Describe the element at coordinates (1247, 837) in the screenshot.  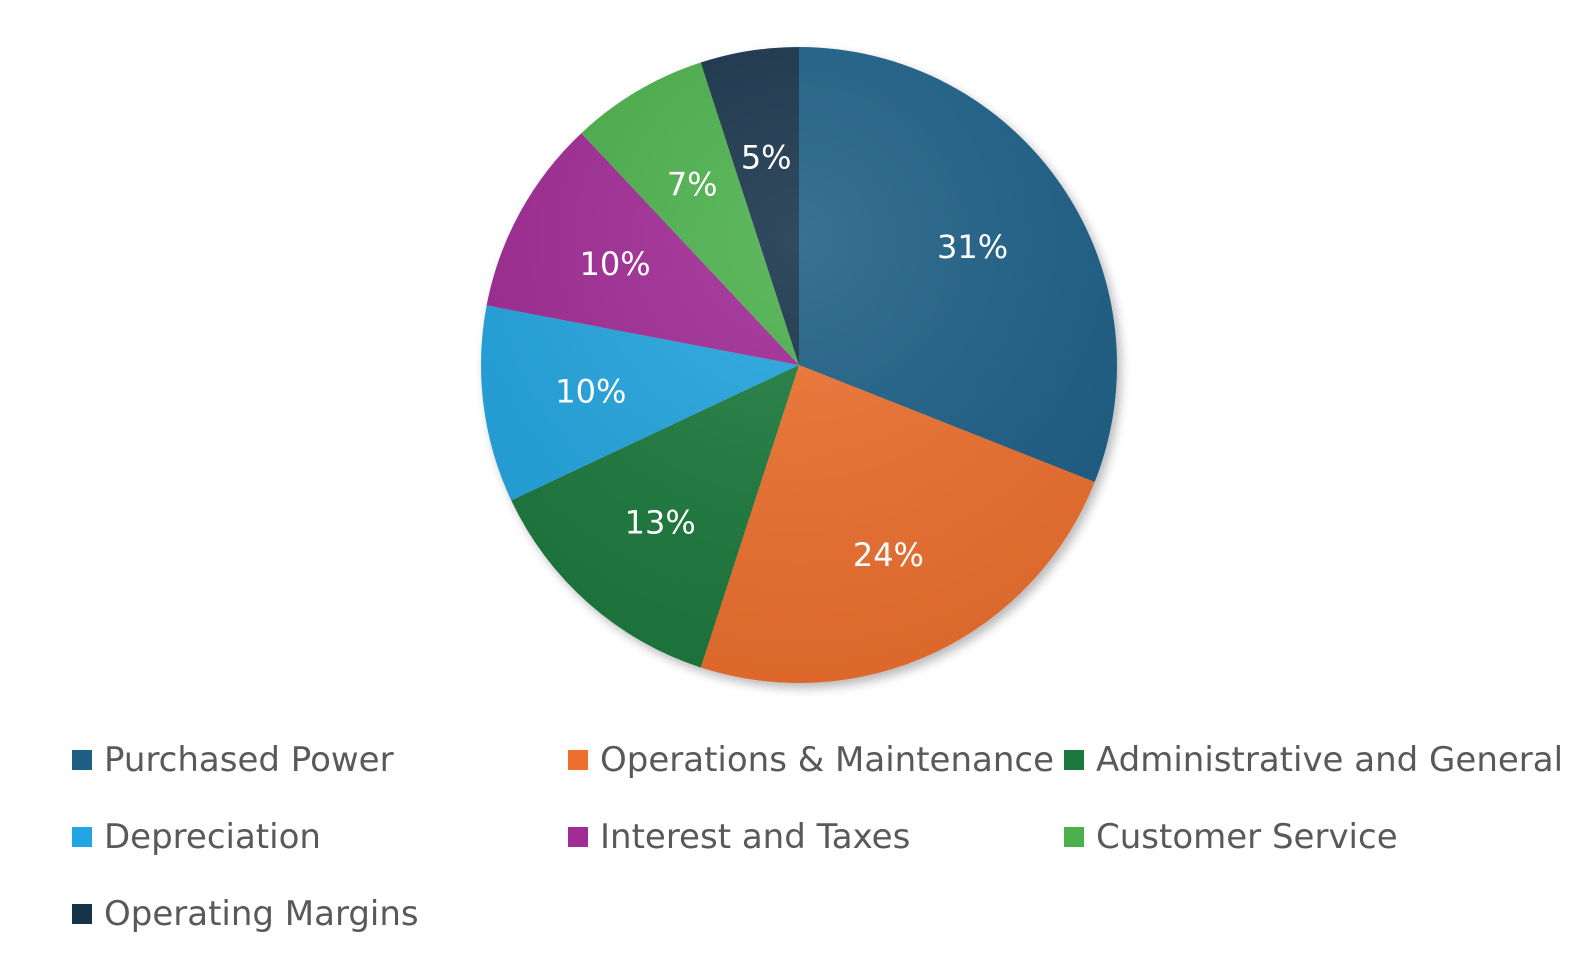
I see `legend-label: Customer Service` at that location.